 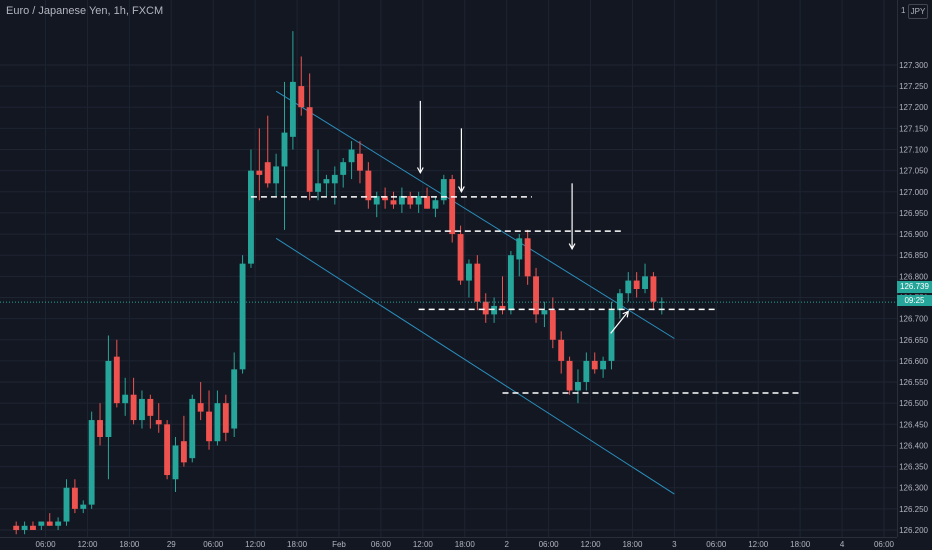 I want to click on price-tick-label: 126.500, so click(x=913, y=403).